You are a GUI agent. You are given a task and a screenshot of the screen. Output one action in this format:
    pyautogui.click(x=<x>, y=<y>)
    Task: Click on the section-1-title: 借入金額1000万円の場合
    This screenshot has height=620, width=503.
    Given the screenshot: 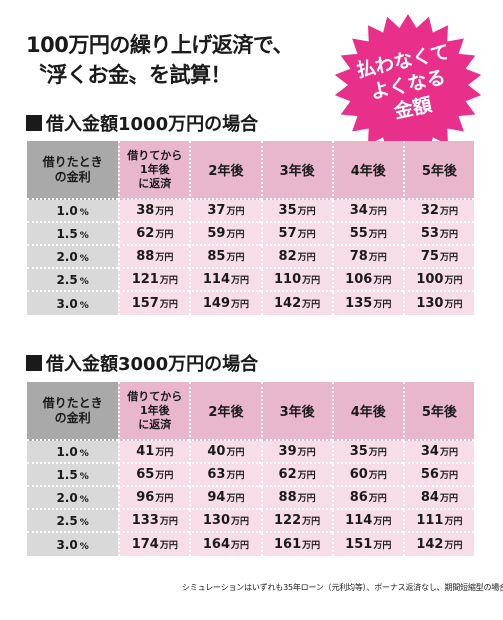 What is the action you would take?
    pyautogui.click(x=142, y=123)
    